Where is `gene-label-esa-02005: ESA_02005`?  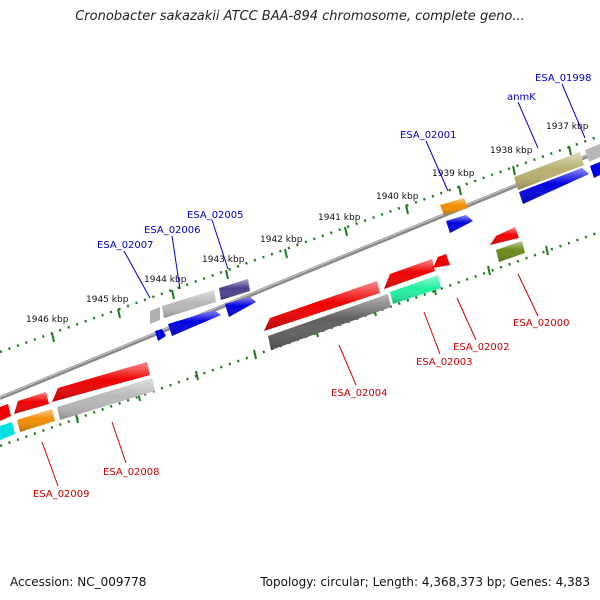
gene-label-esa-02005: ESA_02005 is located at coordinates (215, 215).